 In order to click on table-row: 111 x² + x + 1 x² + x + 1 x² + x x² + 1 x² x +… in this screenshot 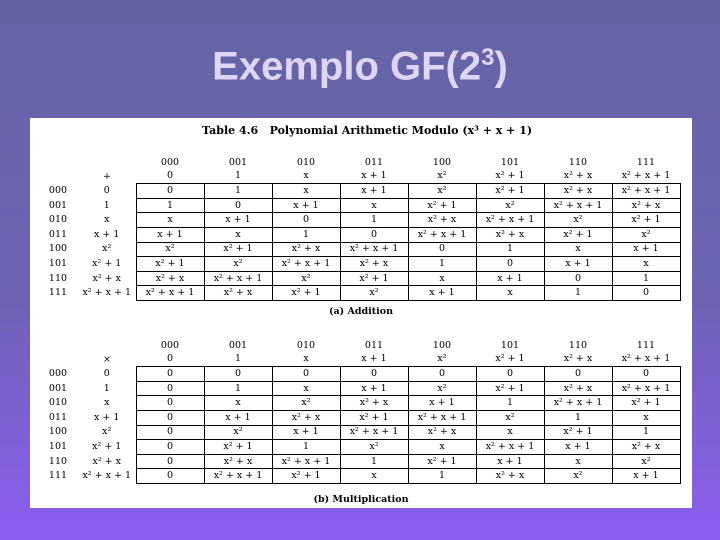, I will do `click(359, 293)`.